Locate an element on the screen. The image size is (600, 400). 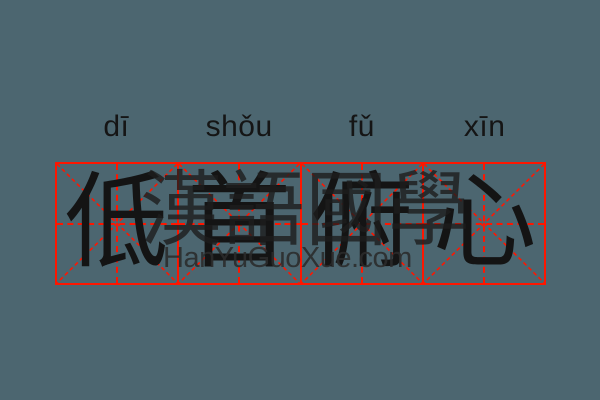
cell-4-midline-vertical is located at coordinates (483, 223).